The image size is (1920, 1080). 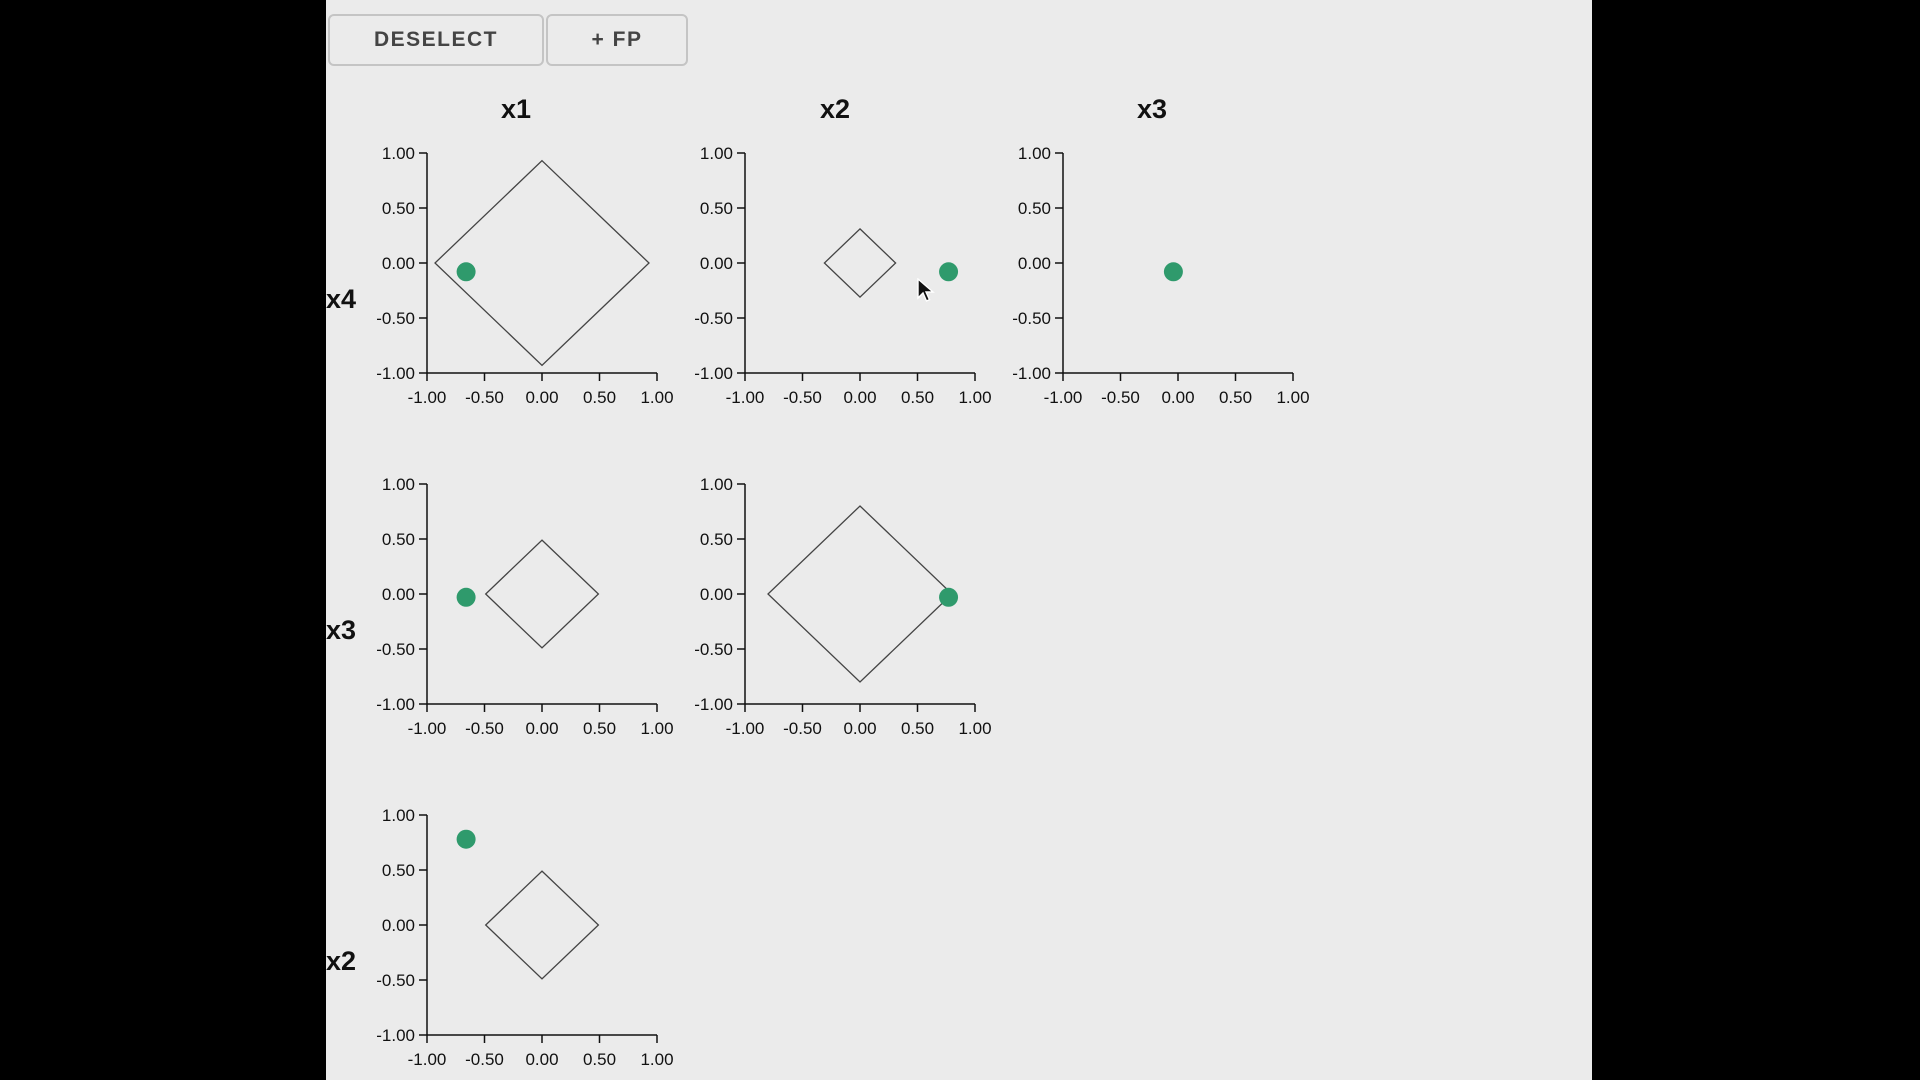 I want to click on add-fp-button: + FP, so click(x=617, y=40).